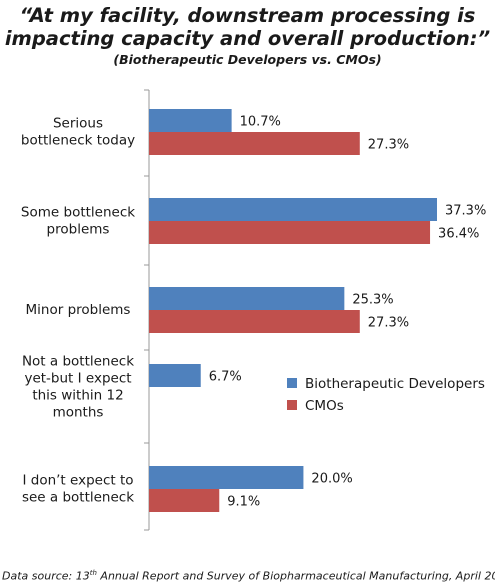 This screenshot has width=495, height=588. Describe the element at coordinates (458, 234) in the screenshot. I see `data-label: 36.4%` at that location.